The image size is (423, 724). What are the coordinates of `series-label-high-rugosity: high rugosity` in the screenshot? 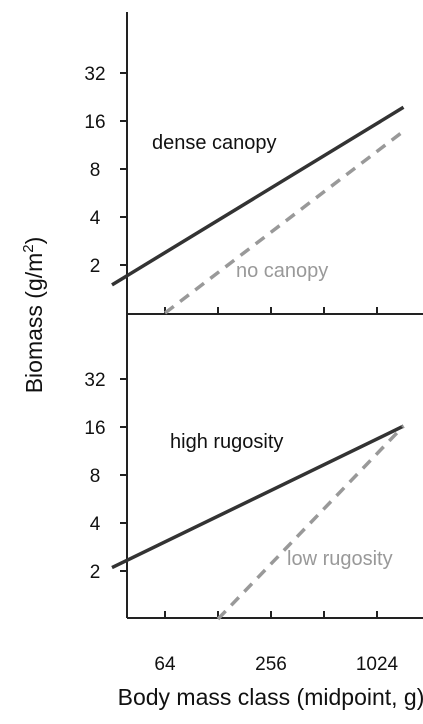 It's located at (226, 442).